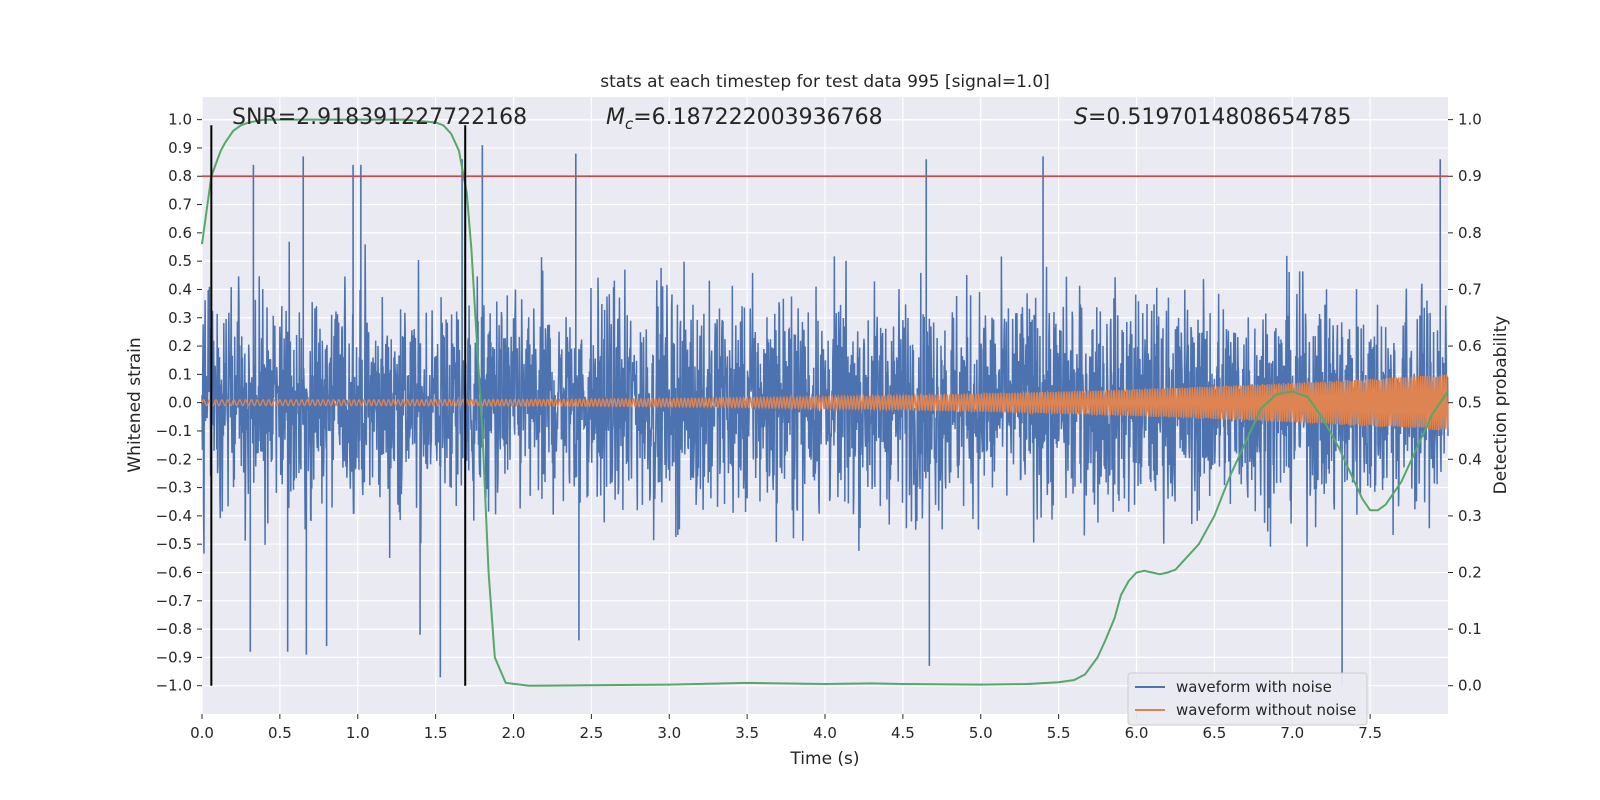 The image size is (1600, 800). What do you see at coordinates (1292, 733) in the screenshot?
I see `x-tick-label: 7.0` at bounding box center [1292, 733].